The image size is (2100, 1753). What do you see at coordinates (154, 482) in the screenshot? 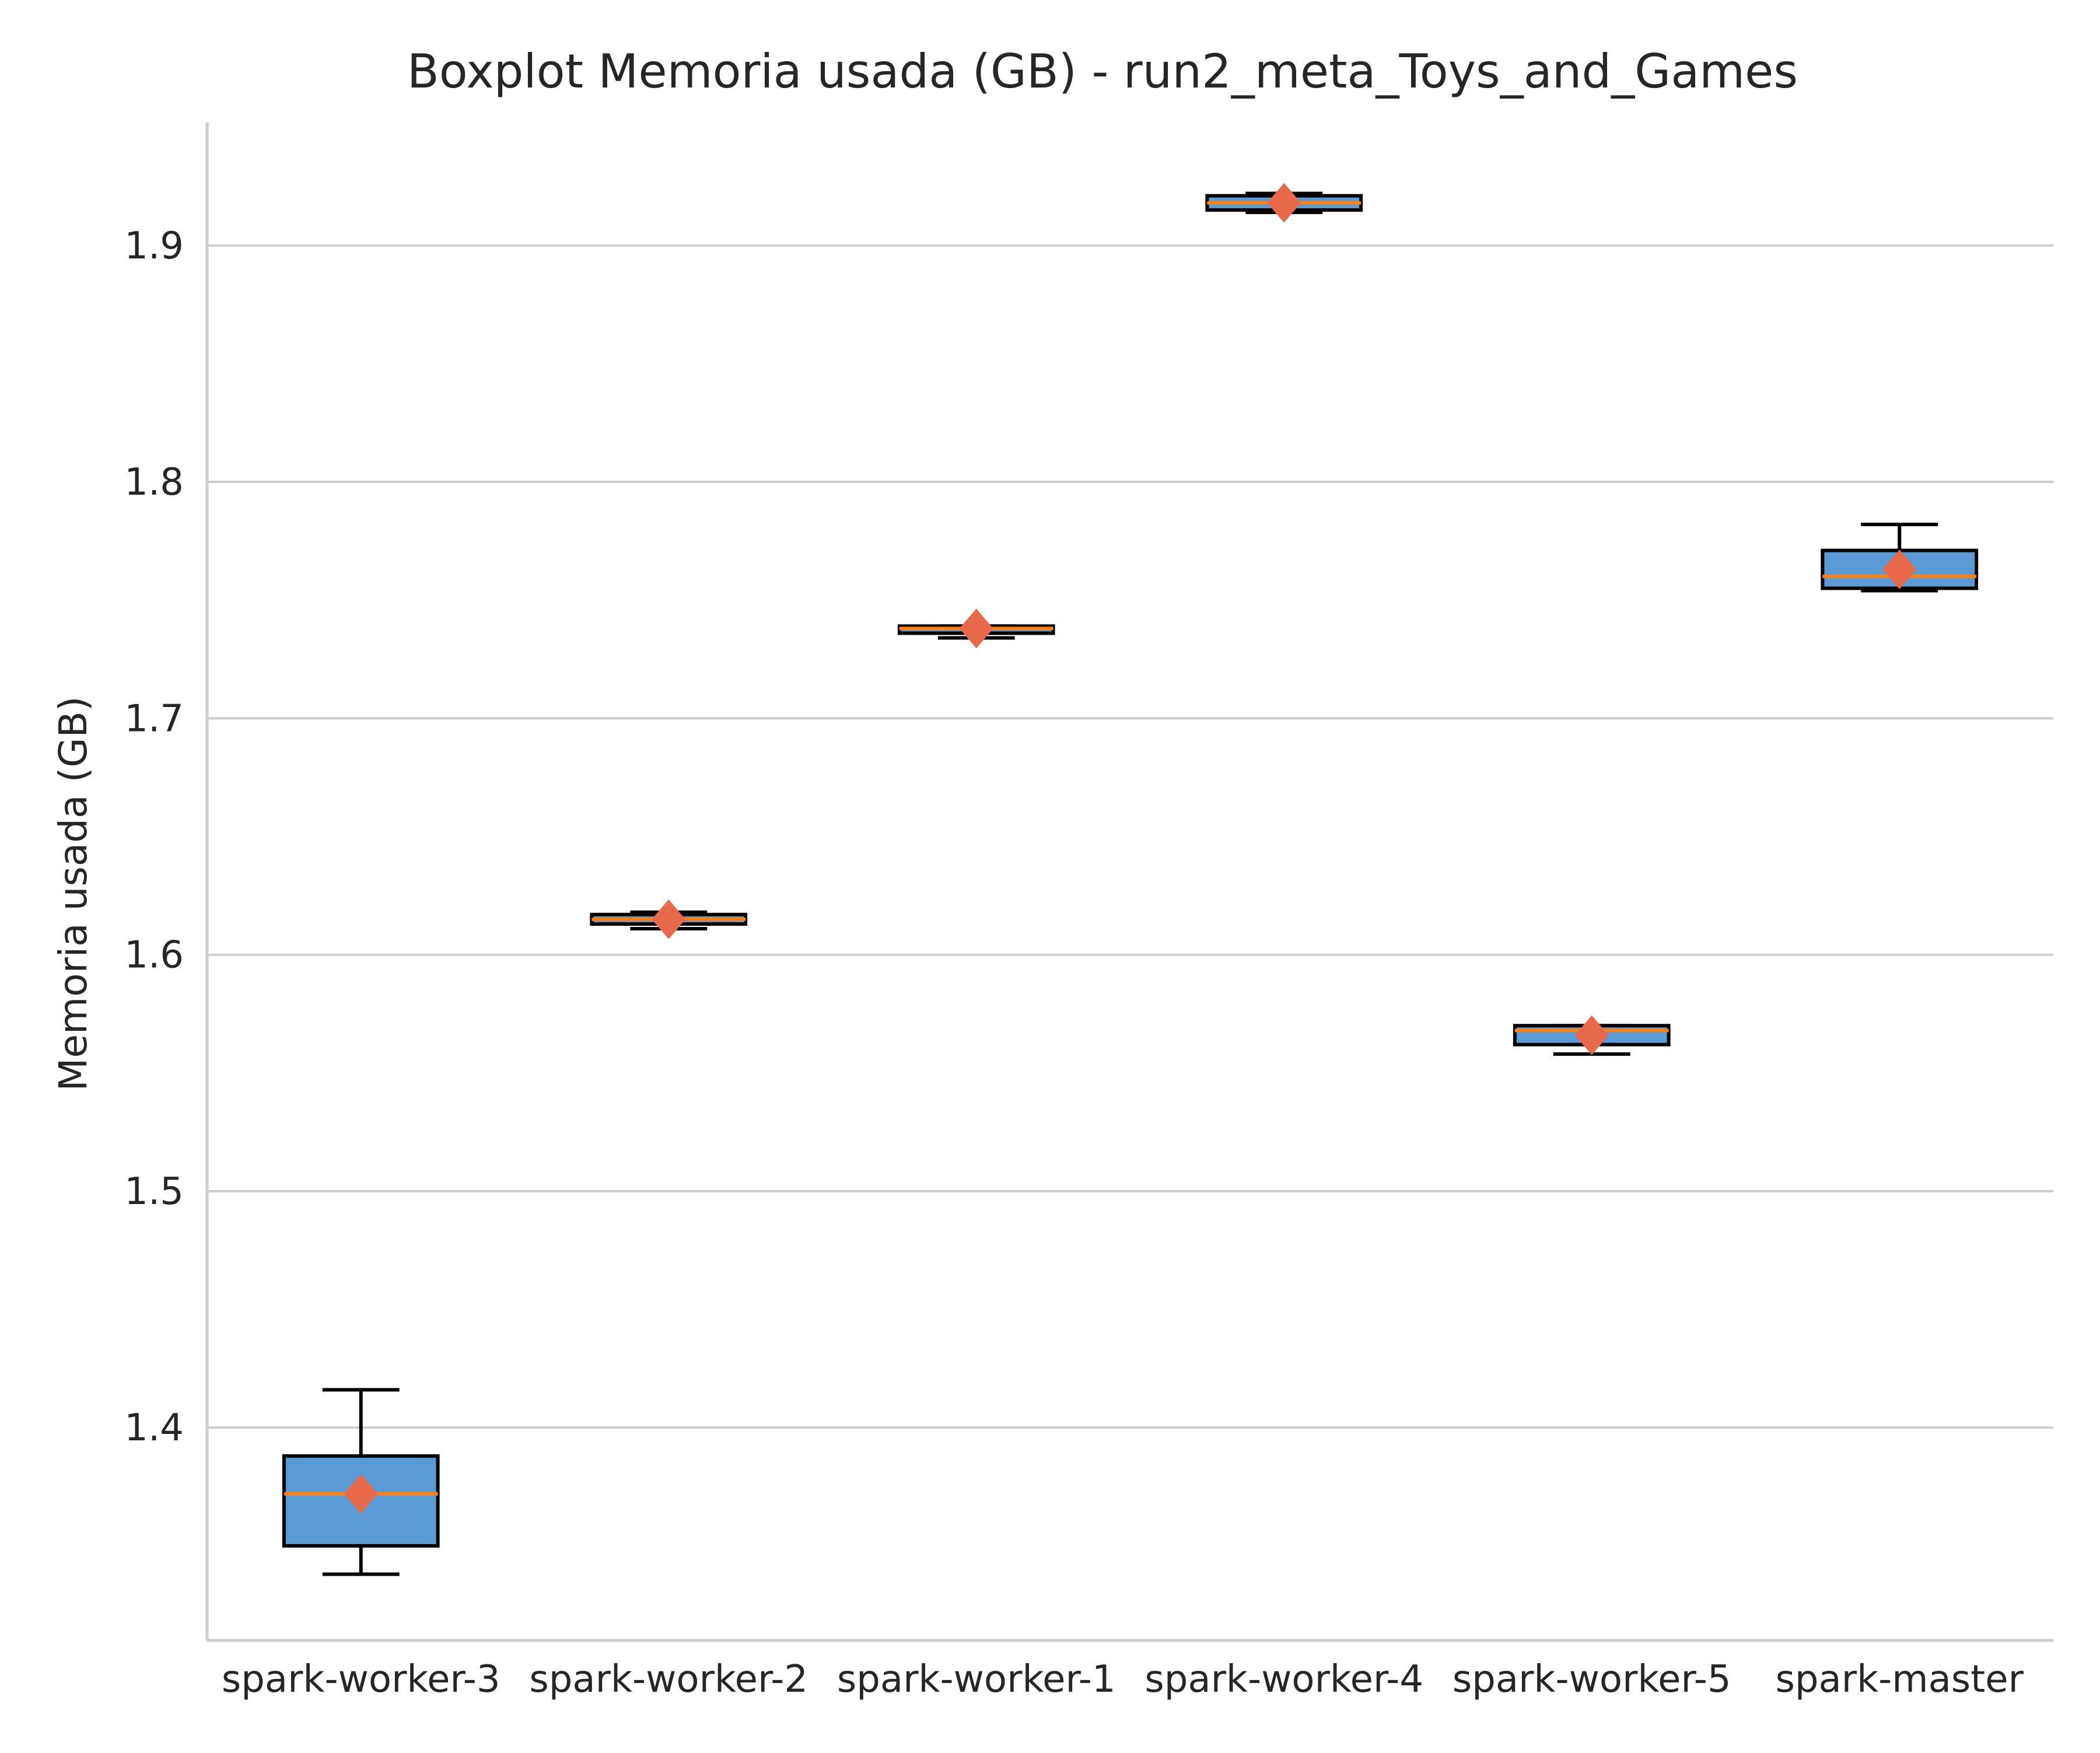
I see `y-tick-label: 1.8` at bounding box center [154, 482].